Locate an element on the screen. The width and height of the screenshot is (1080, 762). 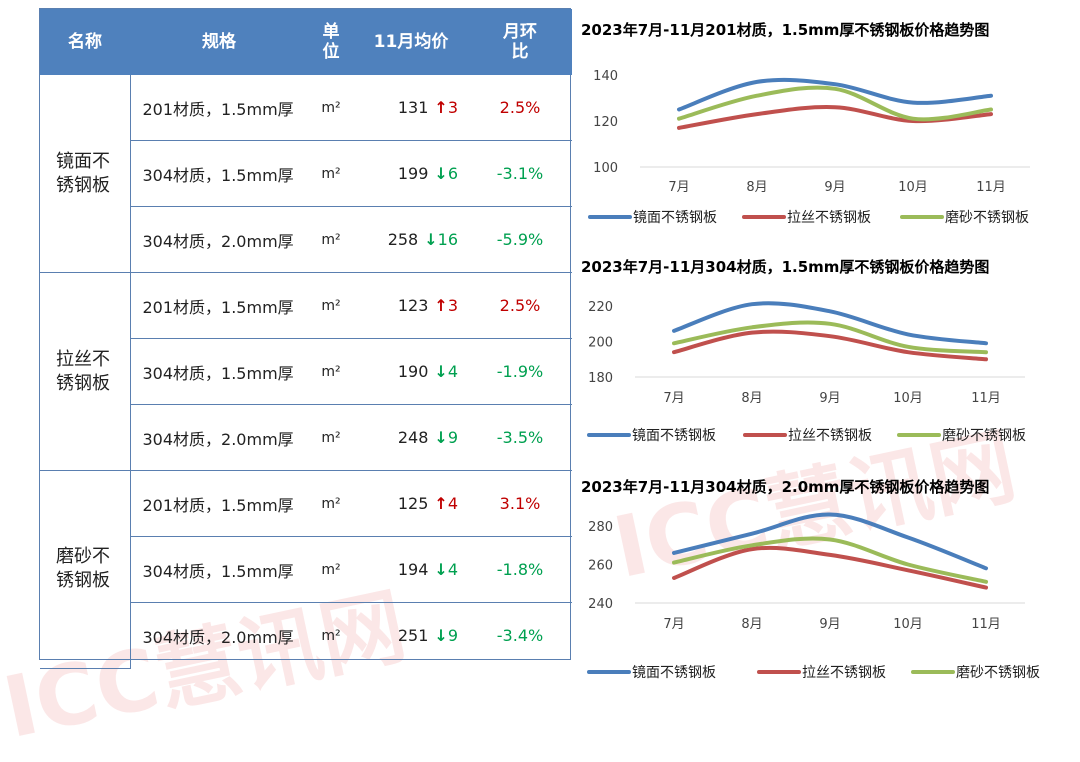
mom-cell: -3.4% is located at coordinates (520, 635).